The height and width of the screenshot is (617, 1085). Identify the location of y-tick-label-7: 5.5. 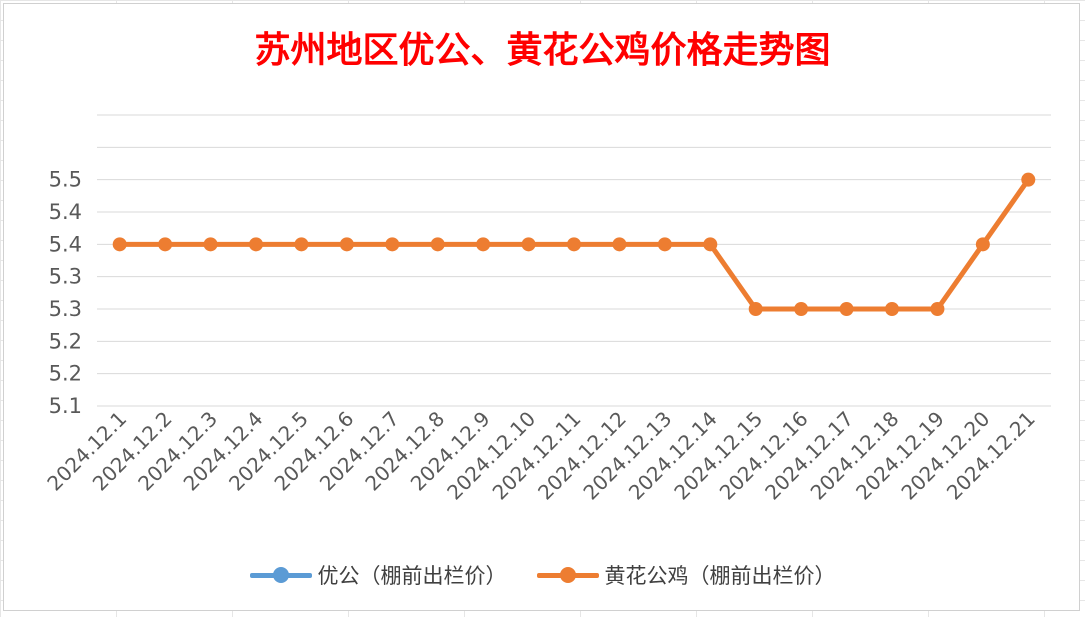
(65, 180).